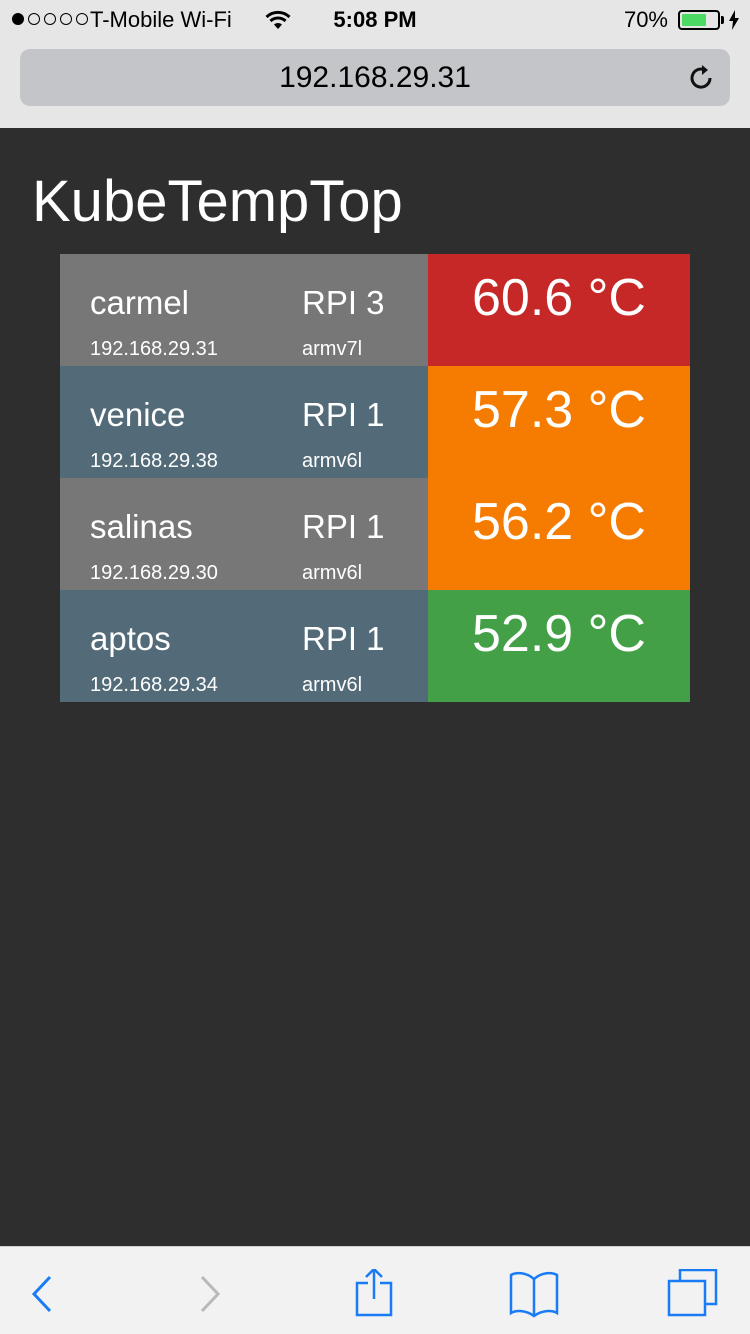 The width and height of the screenshot is (750, 1334). I want to click on node-ip: 192.168.29.30, so click(154, 573).